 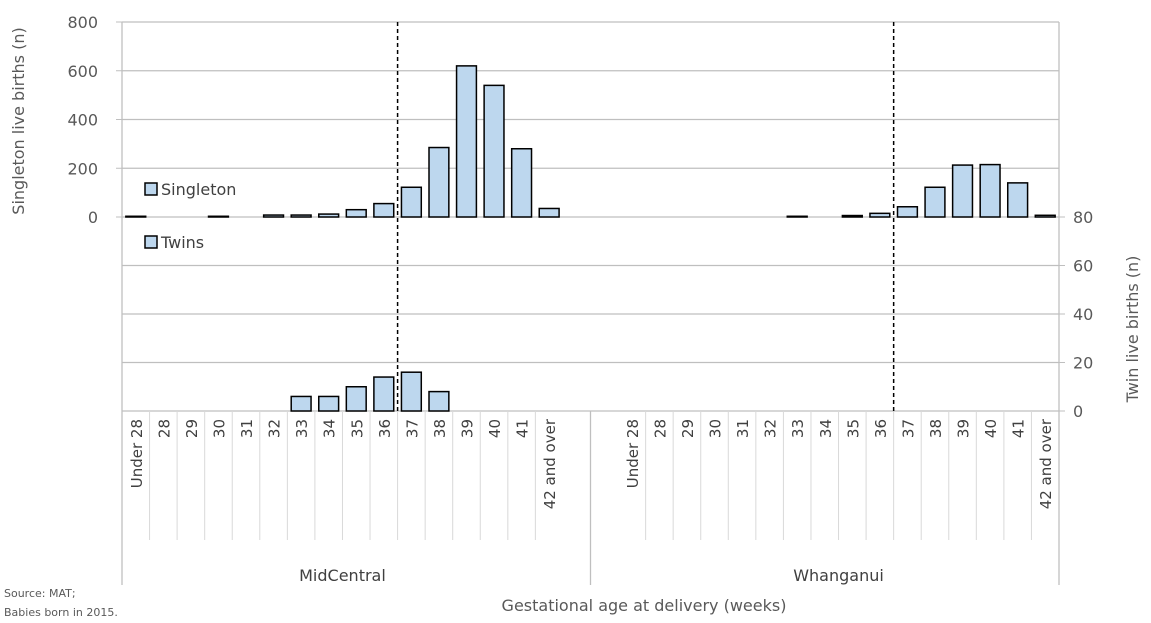 I want to click on group-label: MidCentral, so click(x=342, y=575).